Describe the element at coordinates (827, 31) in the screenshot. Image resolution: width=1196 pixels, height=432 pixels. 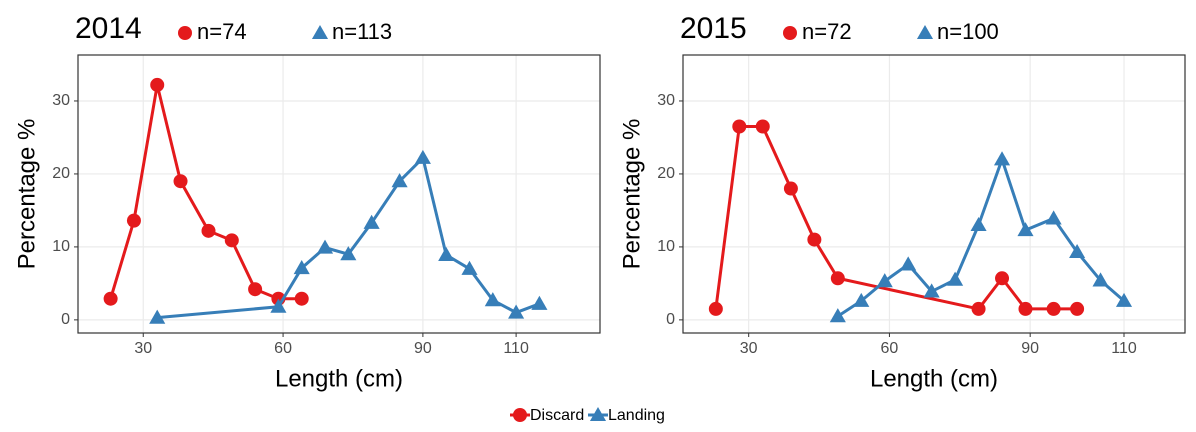
I see `annotation: n=72` at that location.